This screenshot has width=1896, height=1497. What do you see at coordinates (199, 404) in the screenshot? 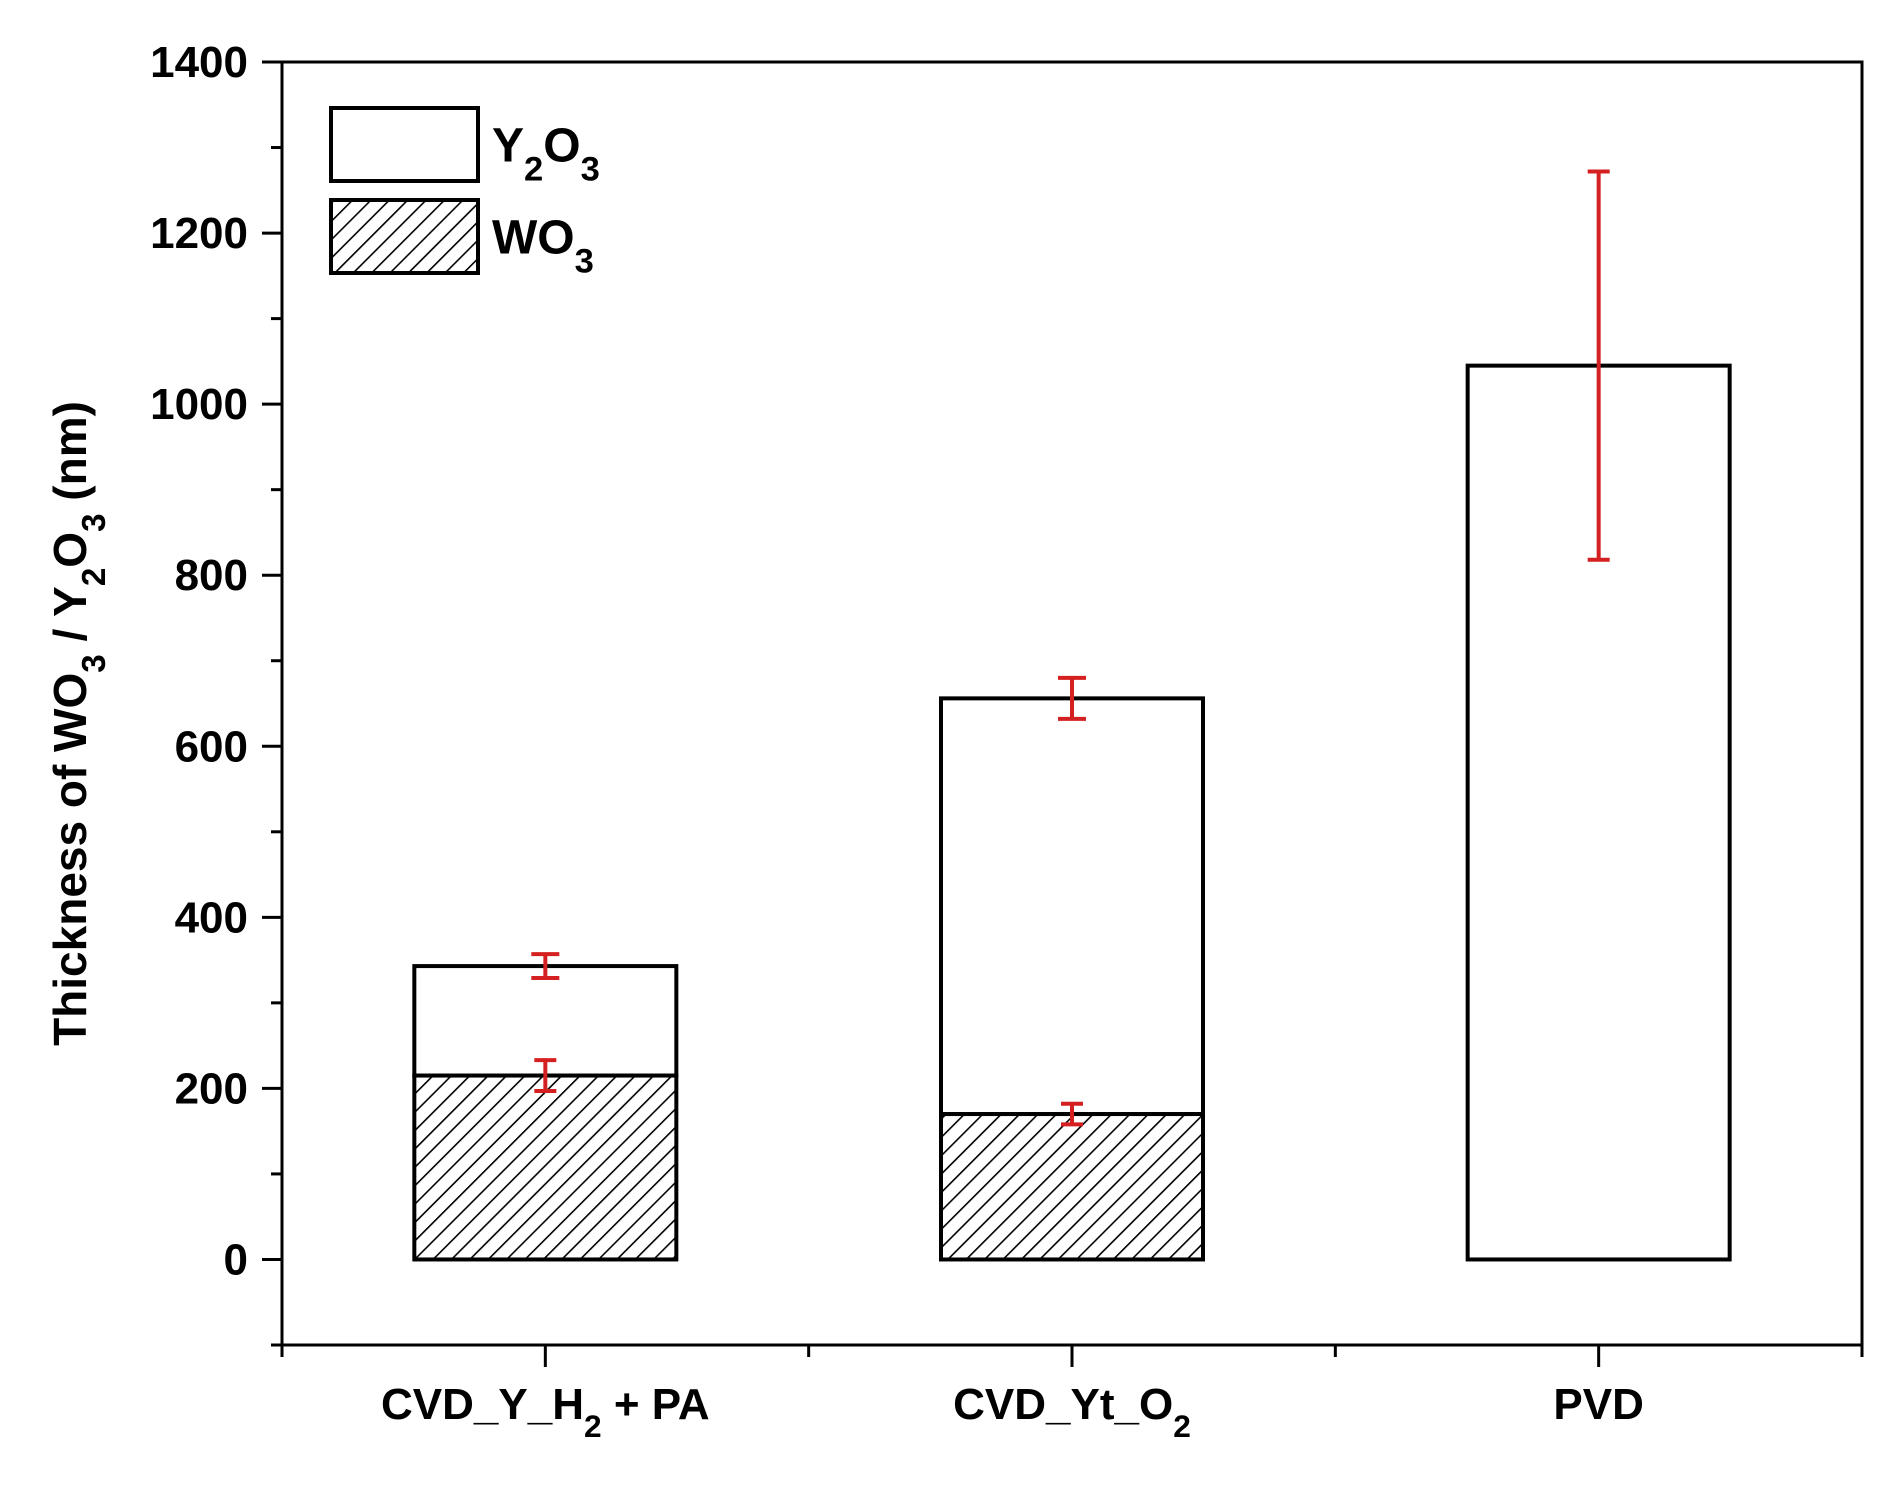
I see `y-tick-label: 1000` at bounding box center [199, 404].